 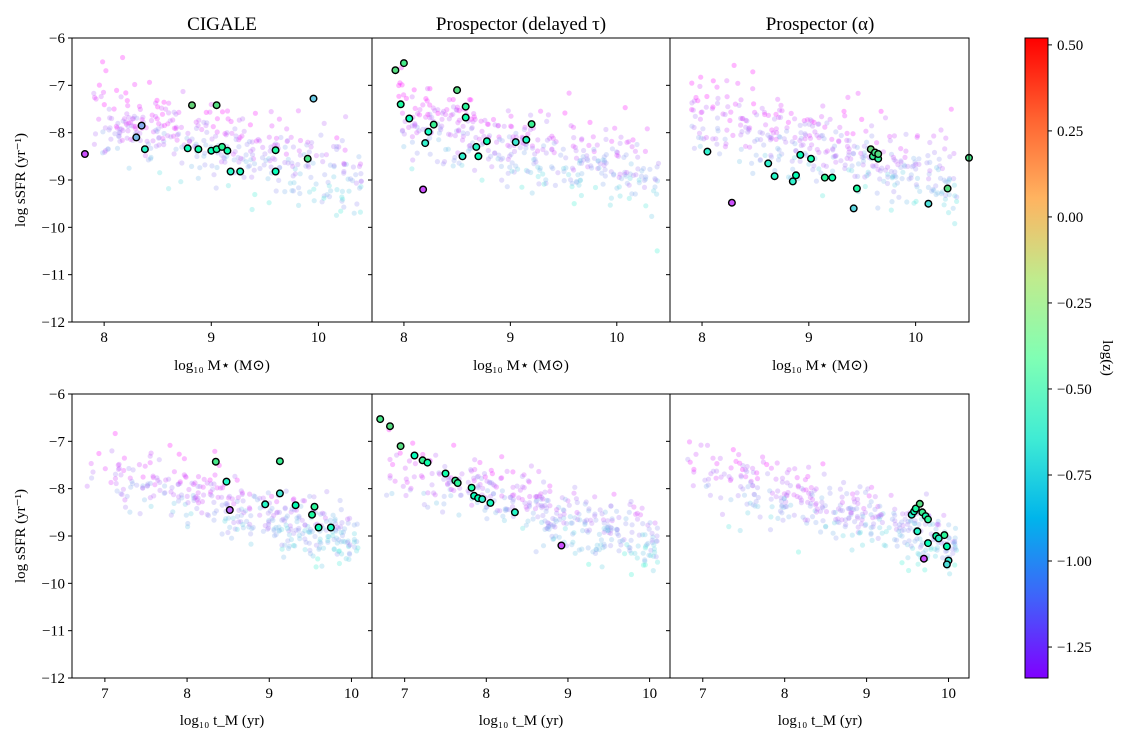 What do you see at coordinates (948, 694) in the screenshot?
I see `x-tick-label: 10` at bounding box center [948, 694].